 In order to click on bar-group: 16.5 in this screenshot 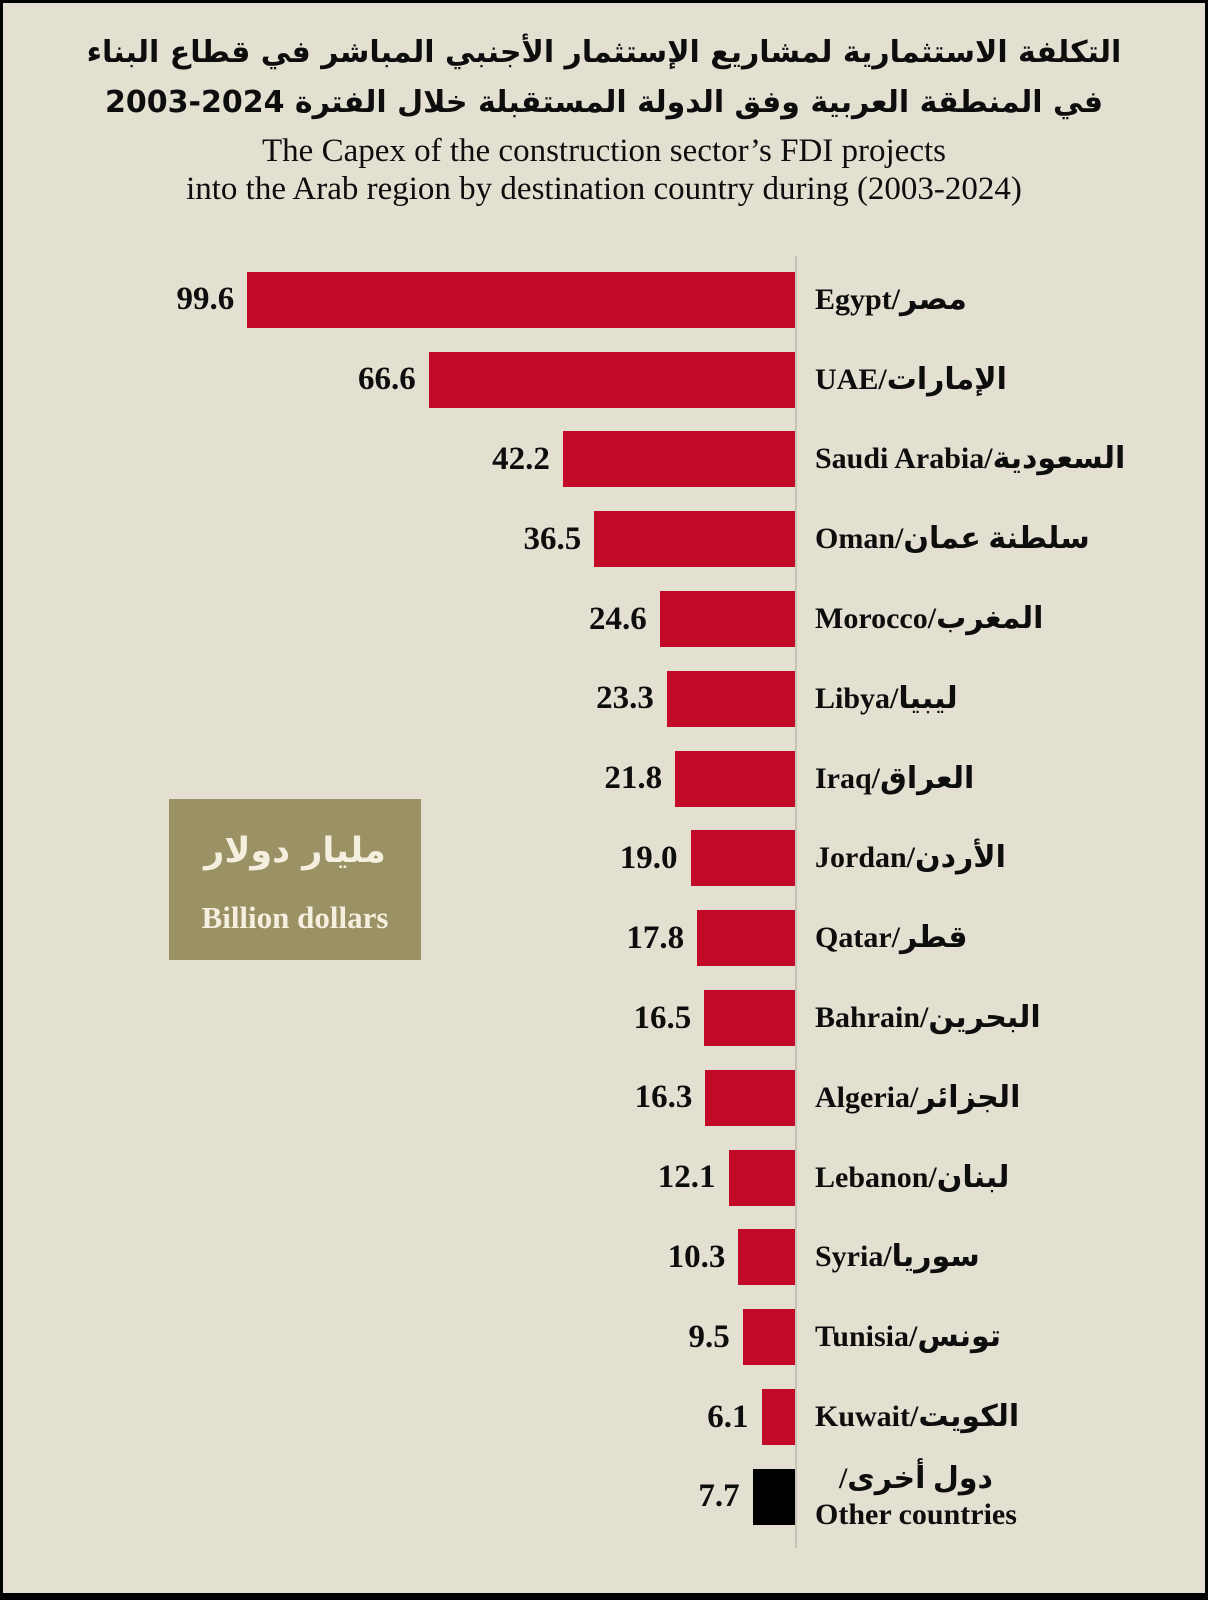, I will do `click(714, 1018)`.